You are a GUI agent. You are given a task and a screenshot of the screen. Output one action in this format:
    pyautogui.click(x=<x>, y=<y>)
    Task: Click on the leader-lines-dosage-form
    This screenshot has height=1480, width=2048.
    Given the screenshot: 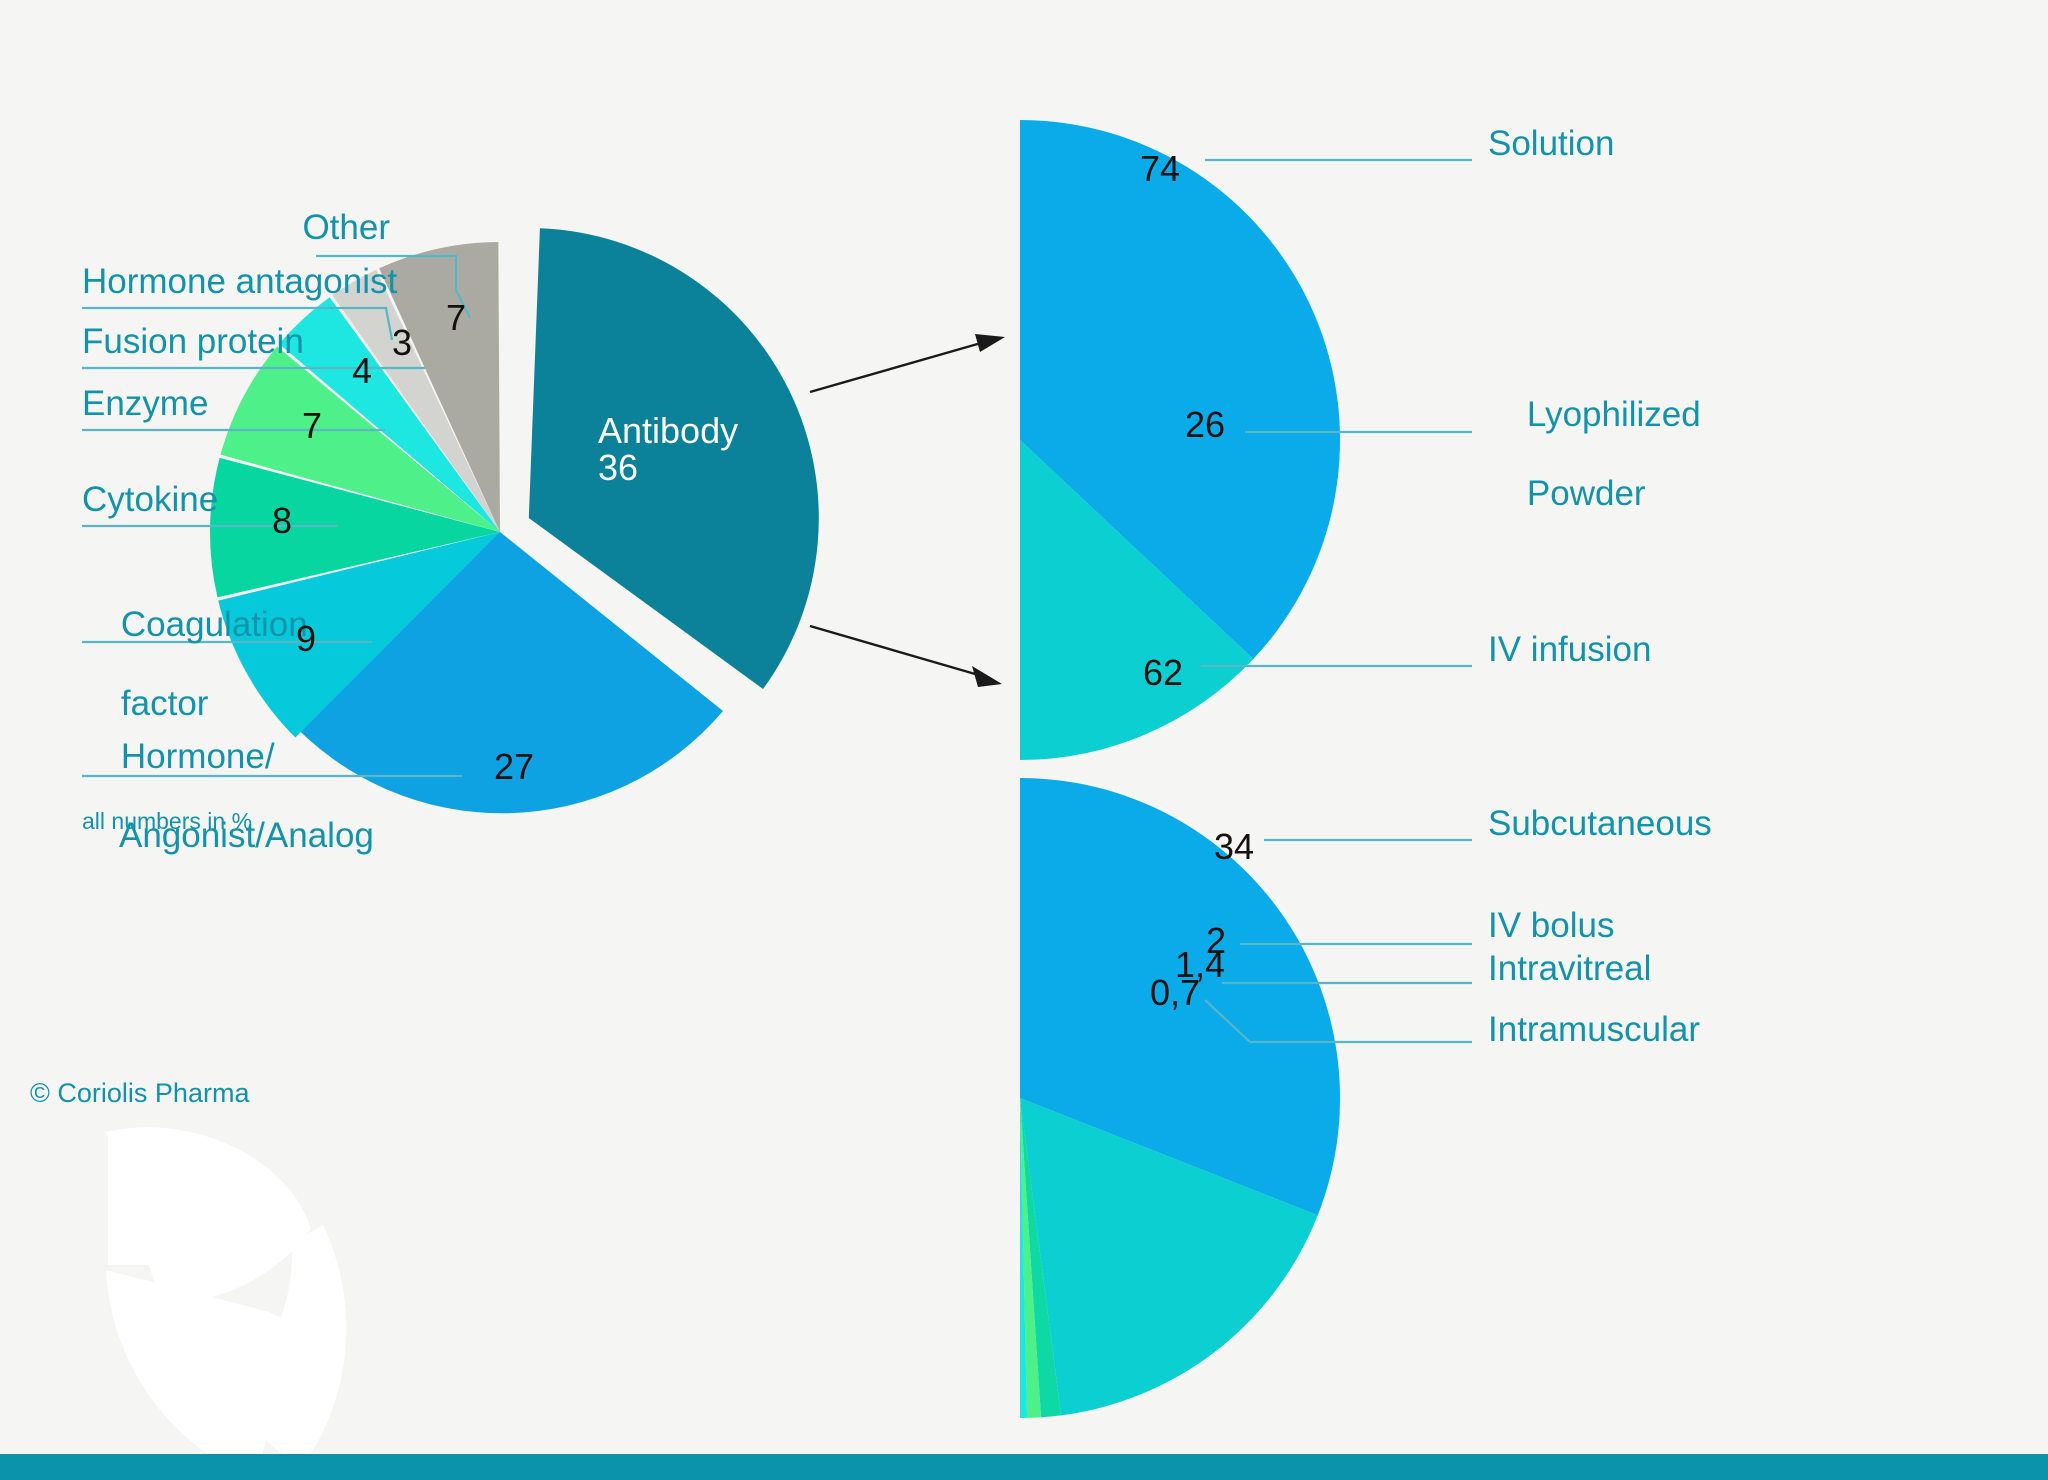 What is the action you would take?
    pyautogui.click(x=1338, y=296)
    